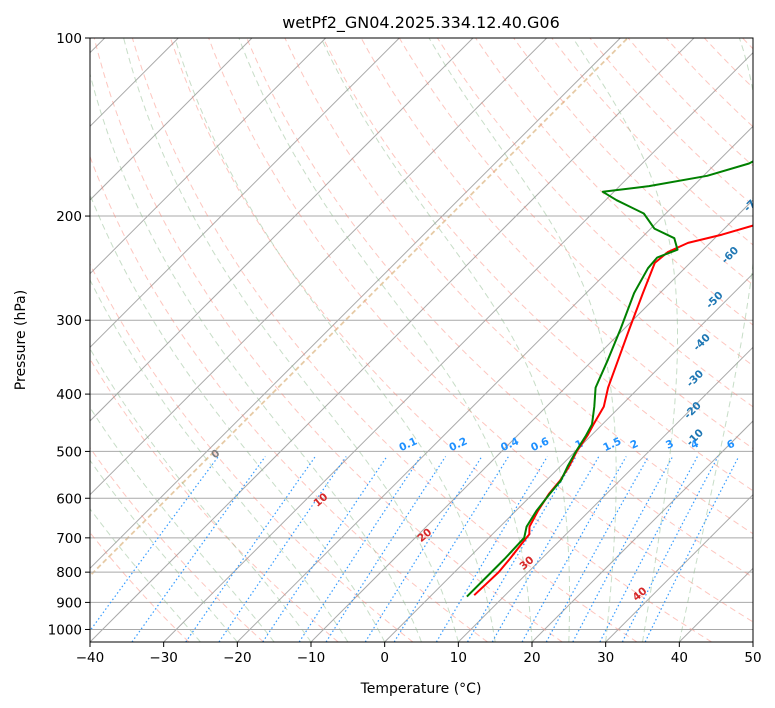  I want to click on y-tick-label: 500, so click(69, 452).